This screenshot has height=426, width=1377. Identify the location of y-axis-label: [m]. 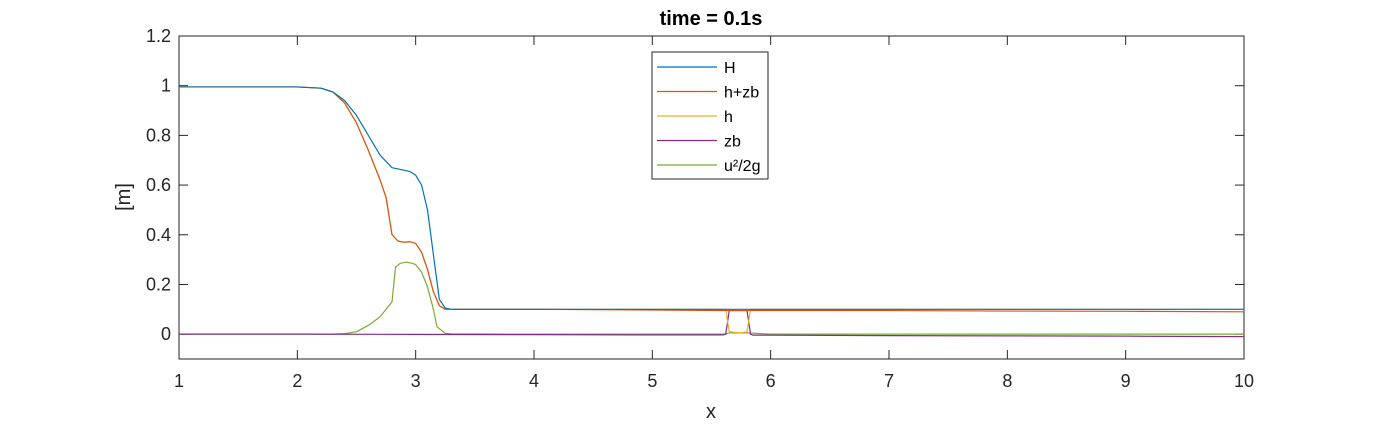
(124, 197).